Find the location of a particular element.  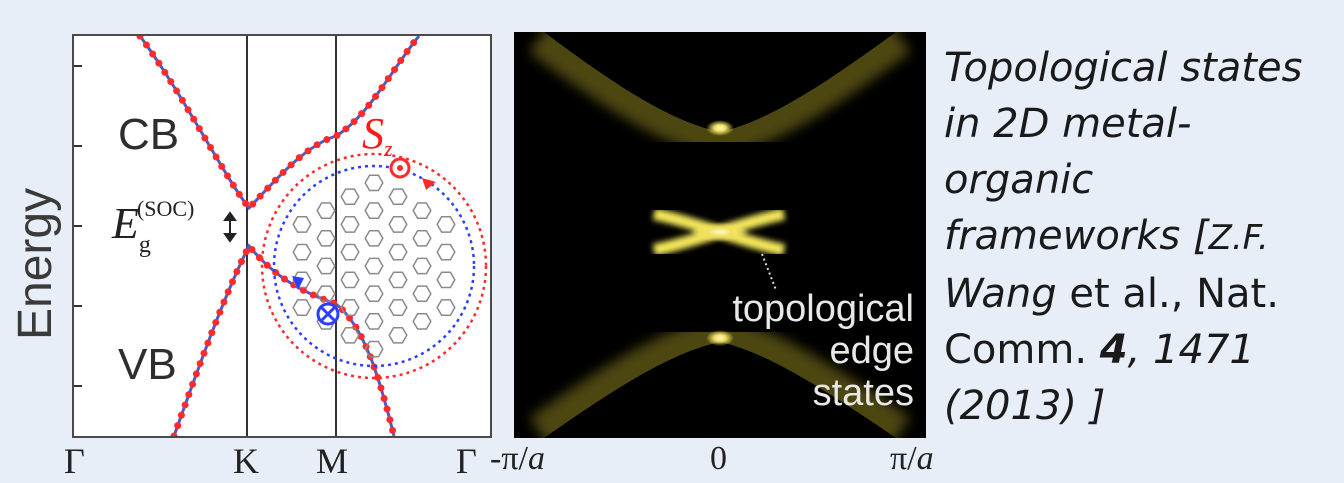

x-tick-pi-unit: a is located at coordinates (925, 458).